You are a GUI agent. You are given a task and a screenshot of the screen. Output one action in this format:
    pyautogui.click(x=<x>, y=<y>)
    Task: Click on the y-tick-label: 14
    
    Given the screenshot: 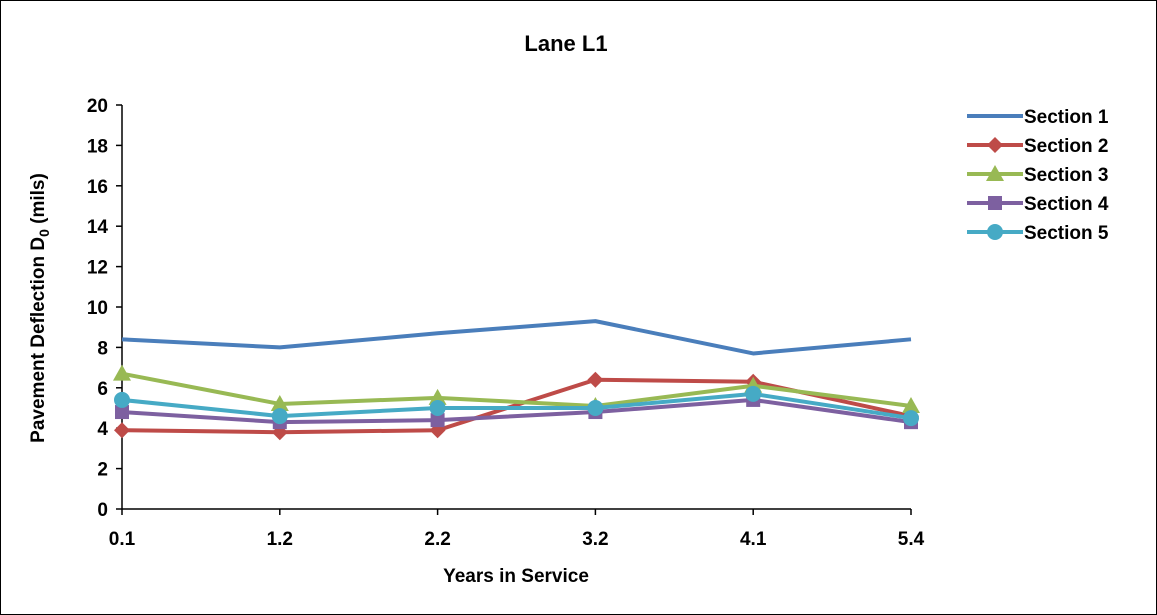 What is the action you would take?
    pyautogui.click(x=98, y=227)
    